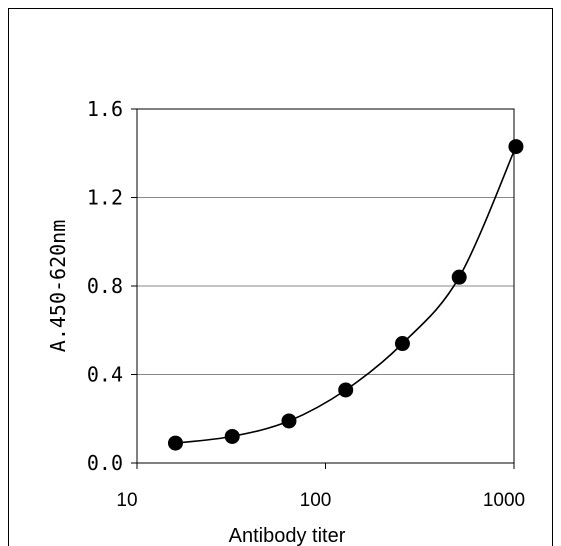  What do you see at coordinates (105, 375) in the screenshot?
I see `y-tick-label-1: 0.4` at bounding box center [105, 375].